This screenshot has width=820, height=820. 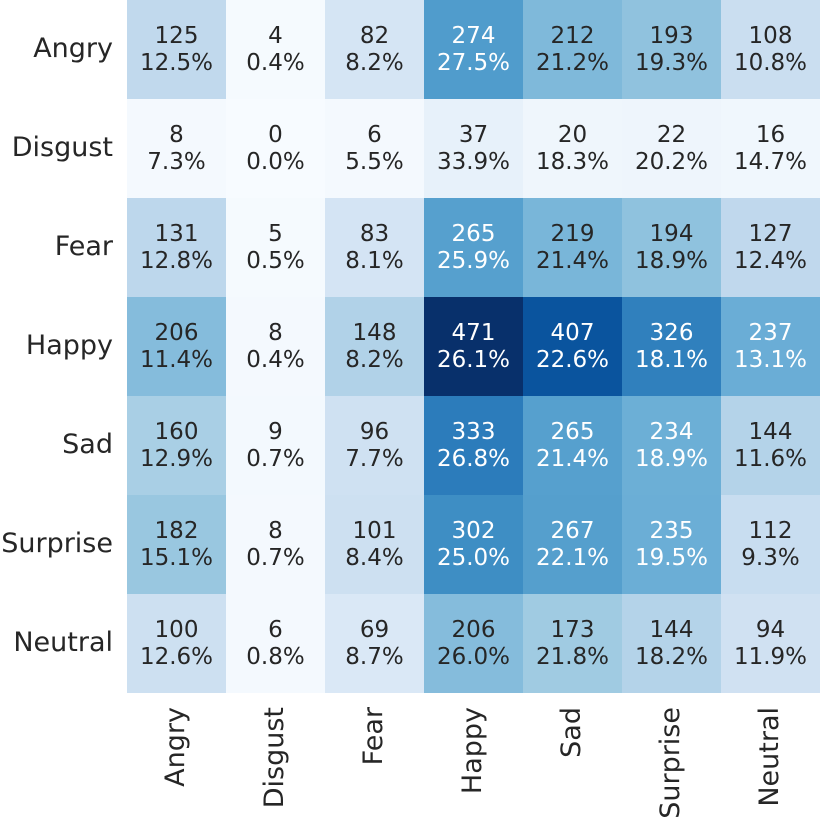 I want to click on column-label-sad: Sad, so click(x=571, y=732).